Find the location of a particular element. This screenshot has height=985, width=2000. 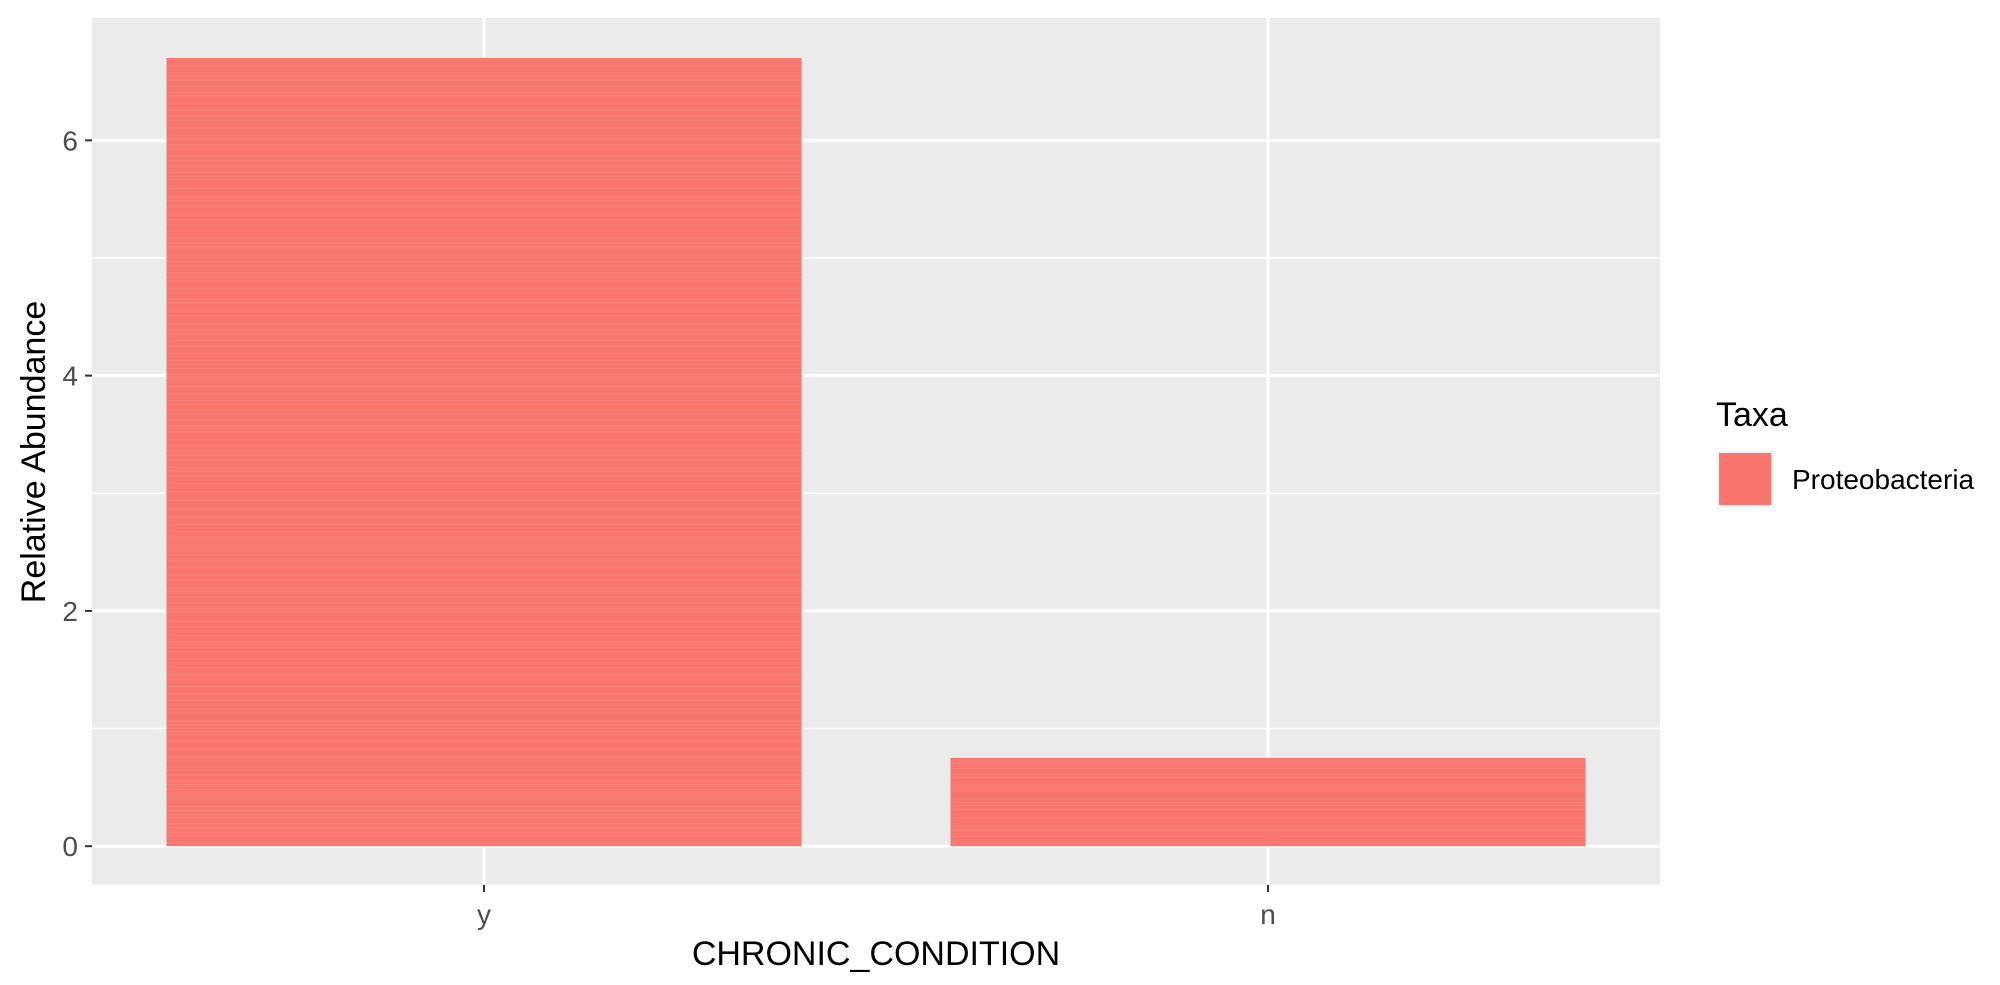

y-tick-label: 2 is located at coordinates (70, 611).